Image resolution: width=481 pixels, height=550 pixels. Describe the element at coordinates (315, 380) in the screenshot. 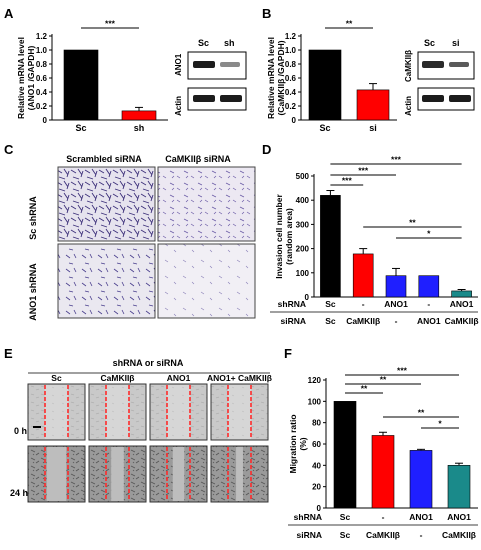

I see `chart-f-tick-label: 120` at that location.